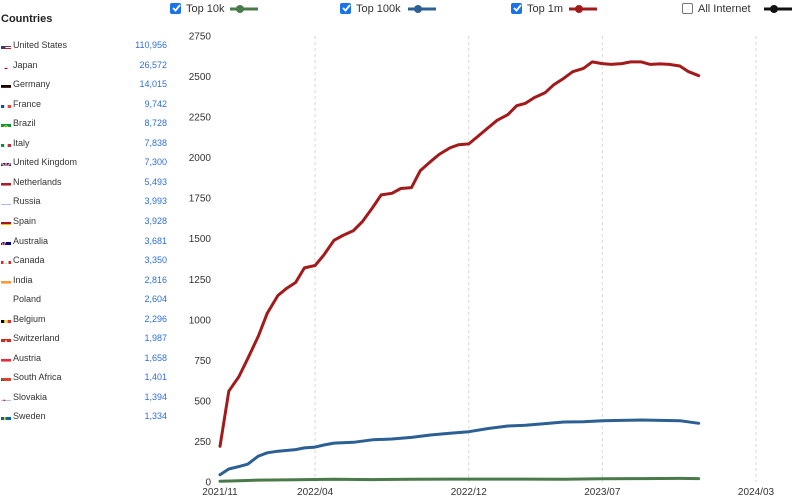 This screenshot has width=800, height=498. Describe the element at coordinates (87, 417) in the screenshot. I see `country-row: Sweden 1,334` at that location.